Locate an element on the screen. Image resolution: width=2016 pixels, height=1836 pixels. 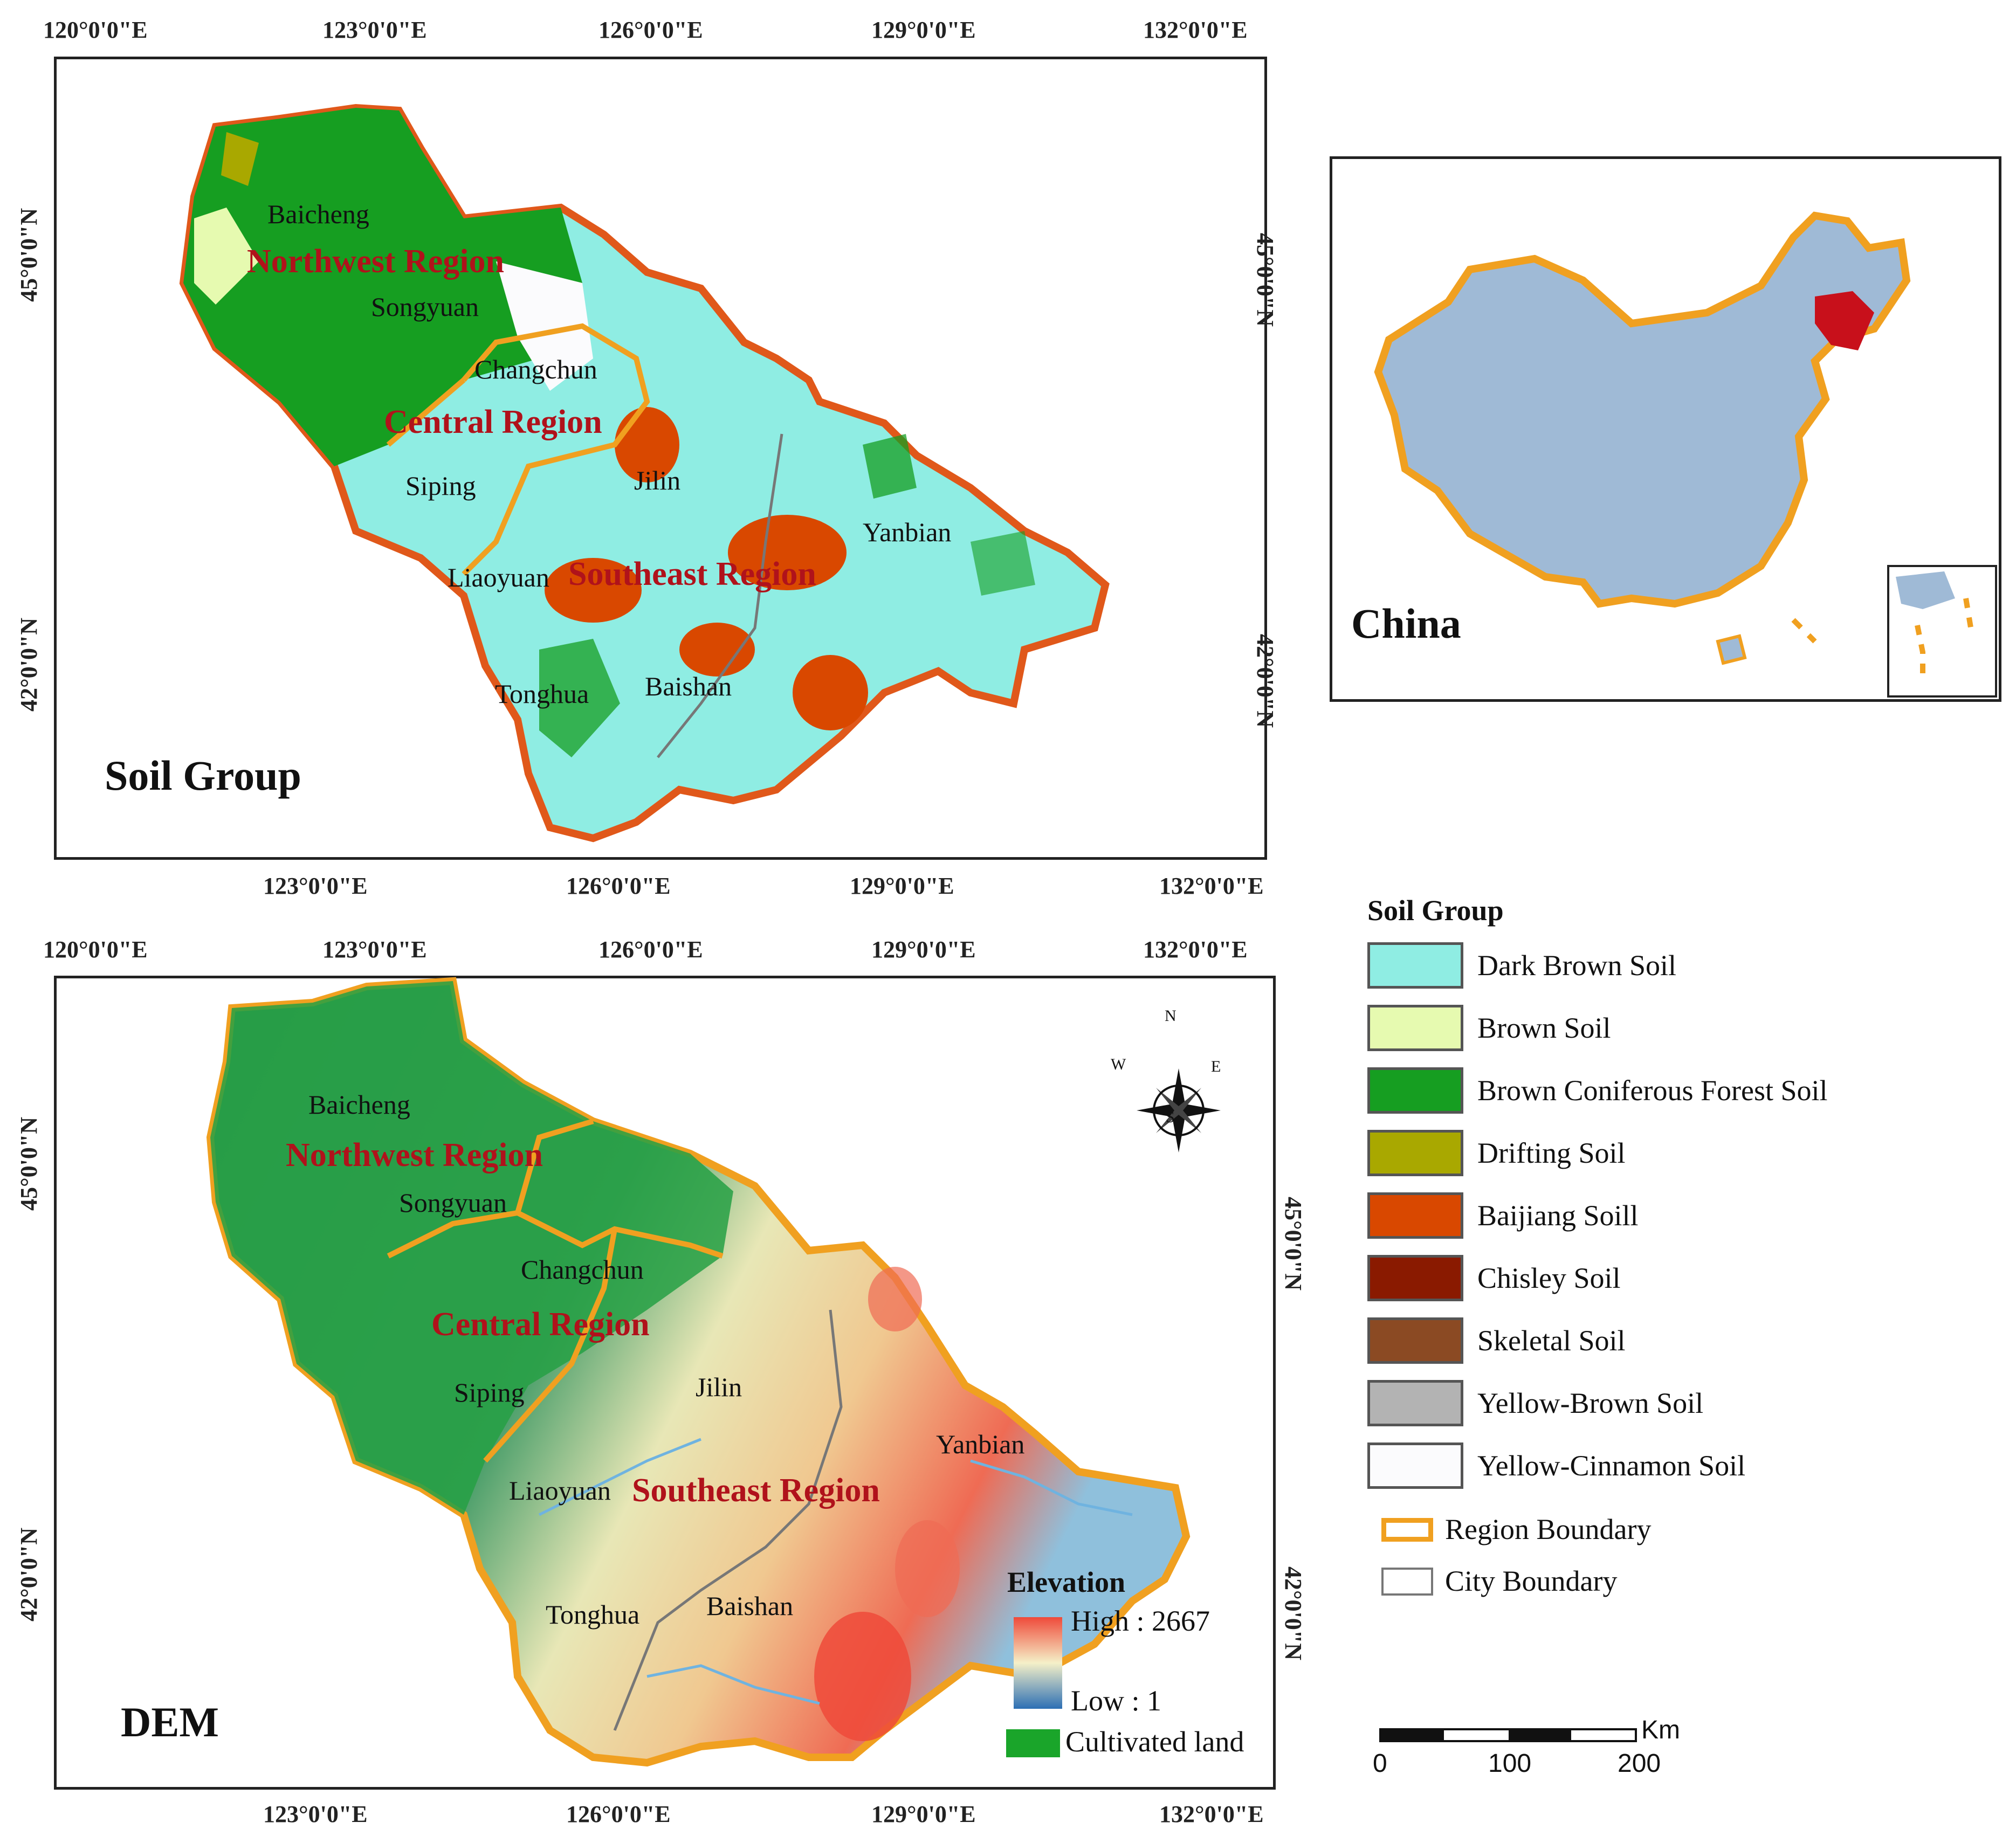
river-line is located at coordinates (620, 1477).